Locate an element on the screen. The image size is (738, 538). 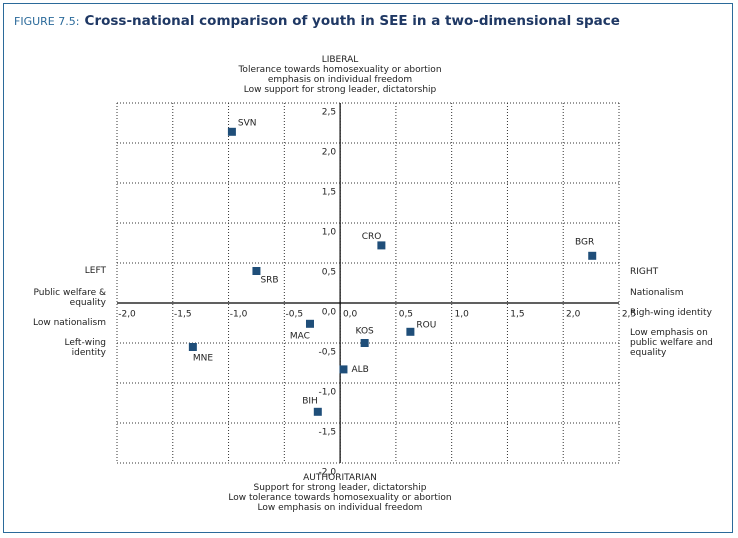
x-tick-label: -0,5 is located at coordinates (295, 315).